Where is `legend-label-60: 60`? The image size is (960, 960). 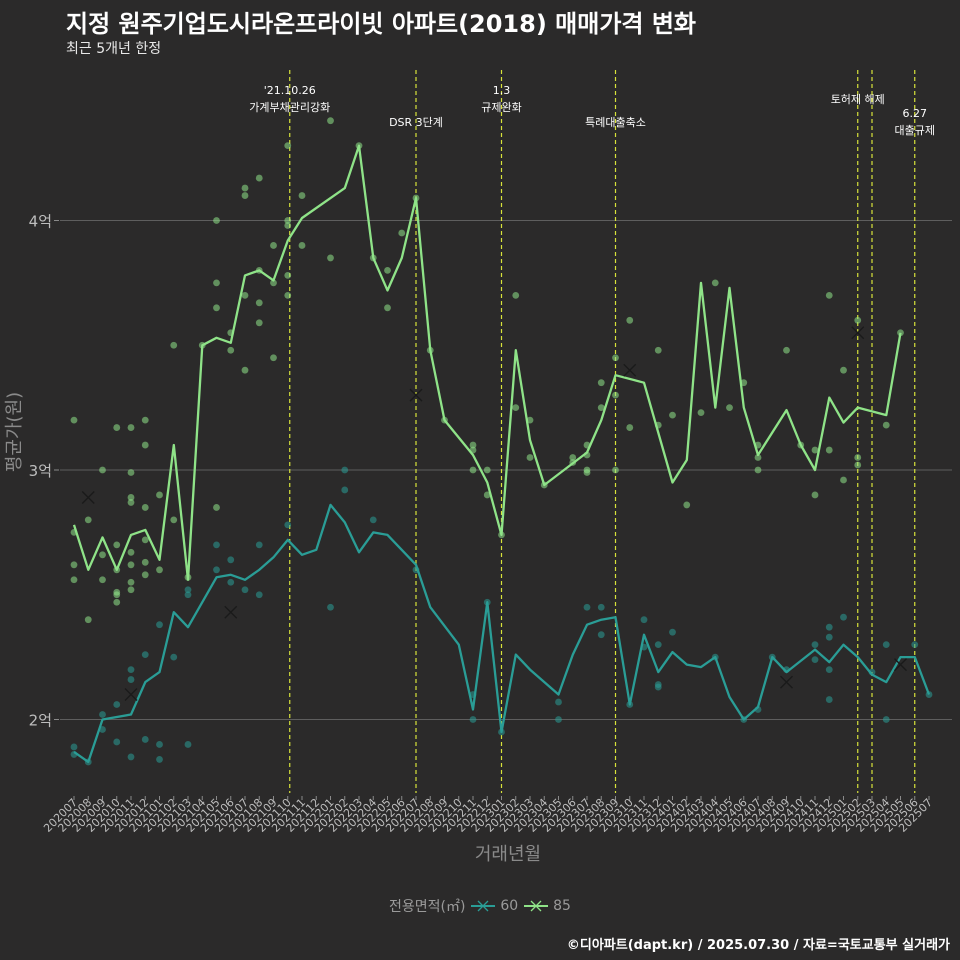 legend-label-60: 60 is located at coordinates (509, 906).